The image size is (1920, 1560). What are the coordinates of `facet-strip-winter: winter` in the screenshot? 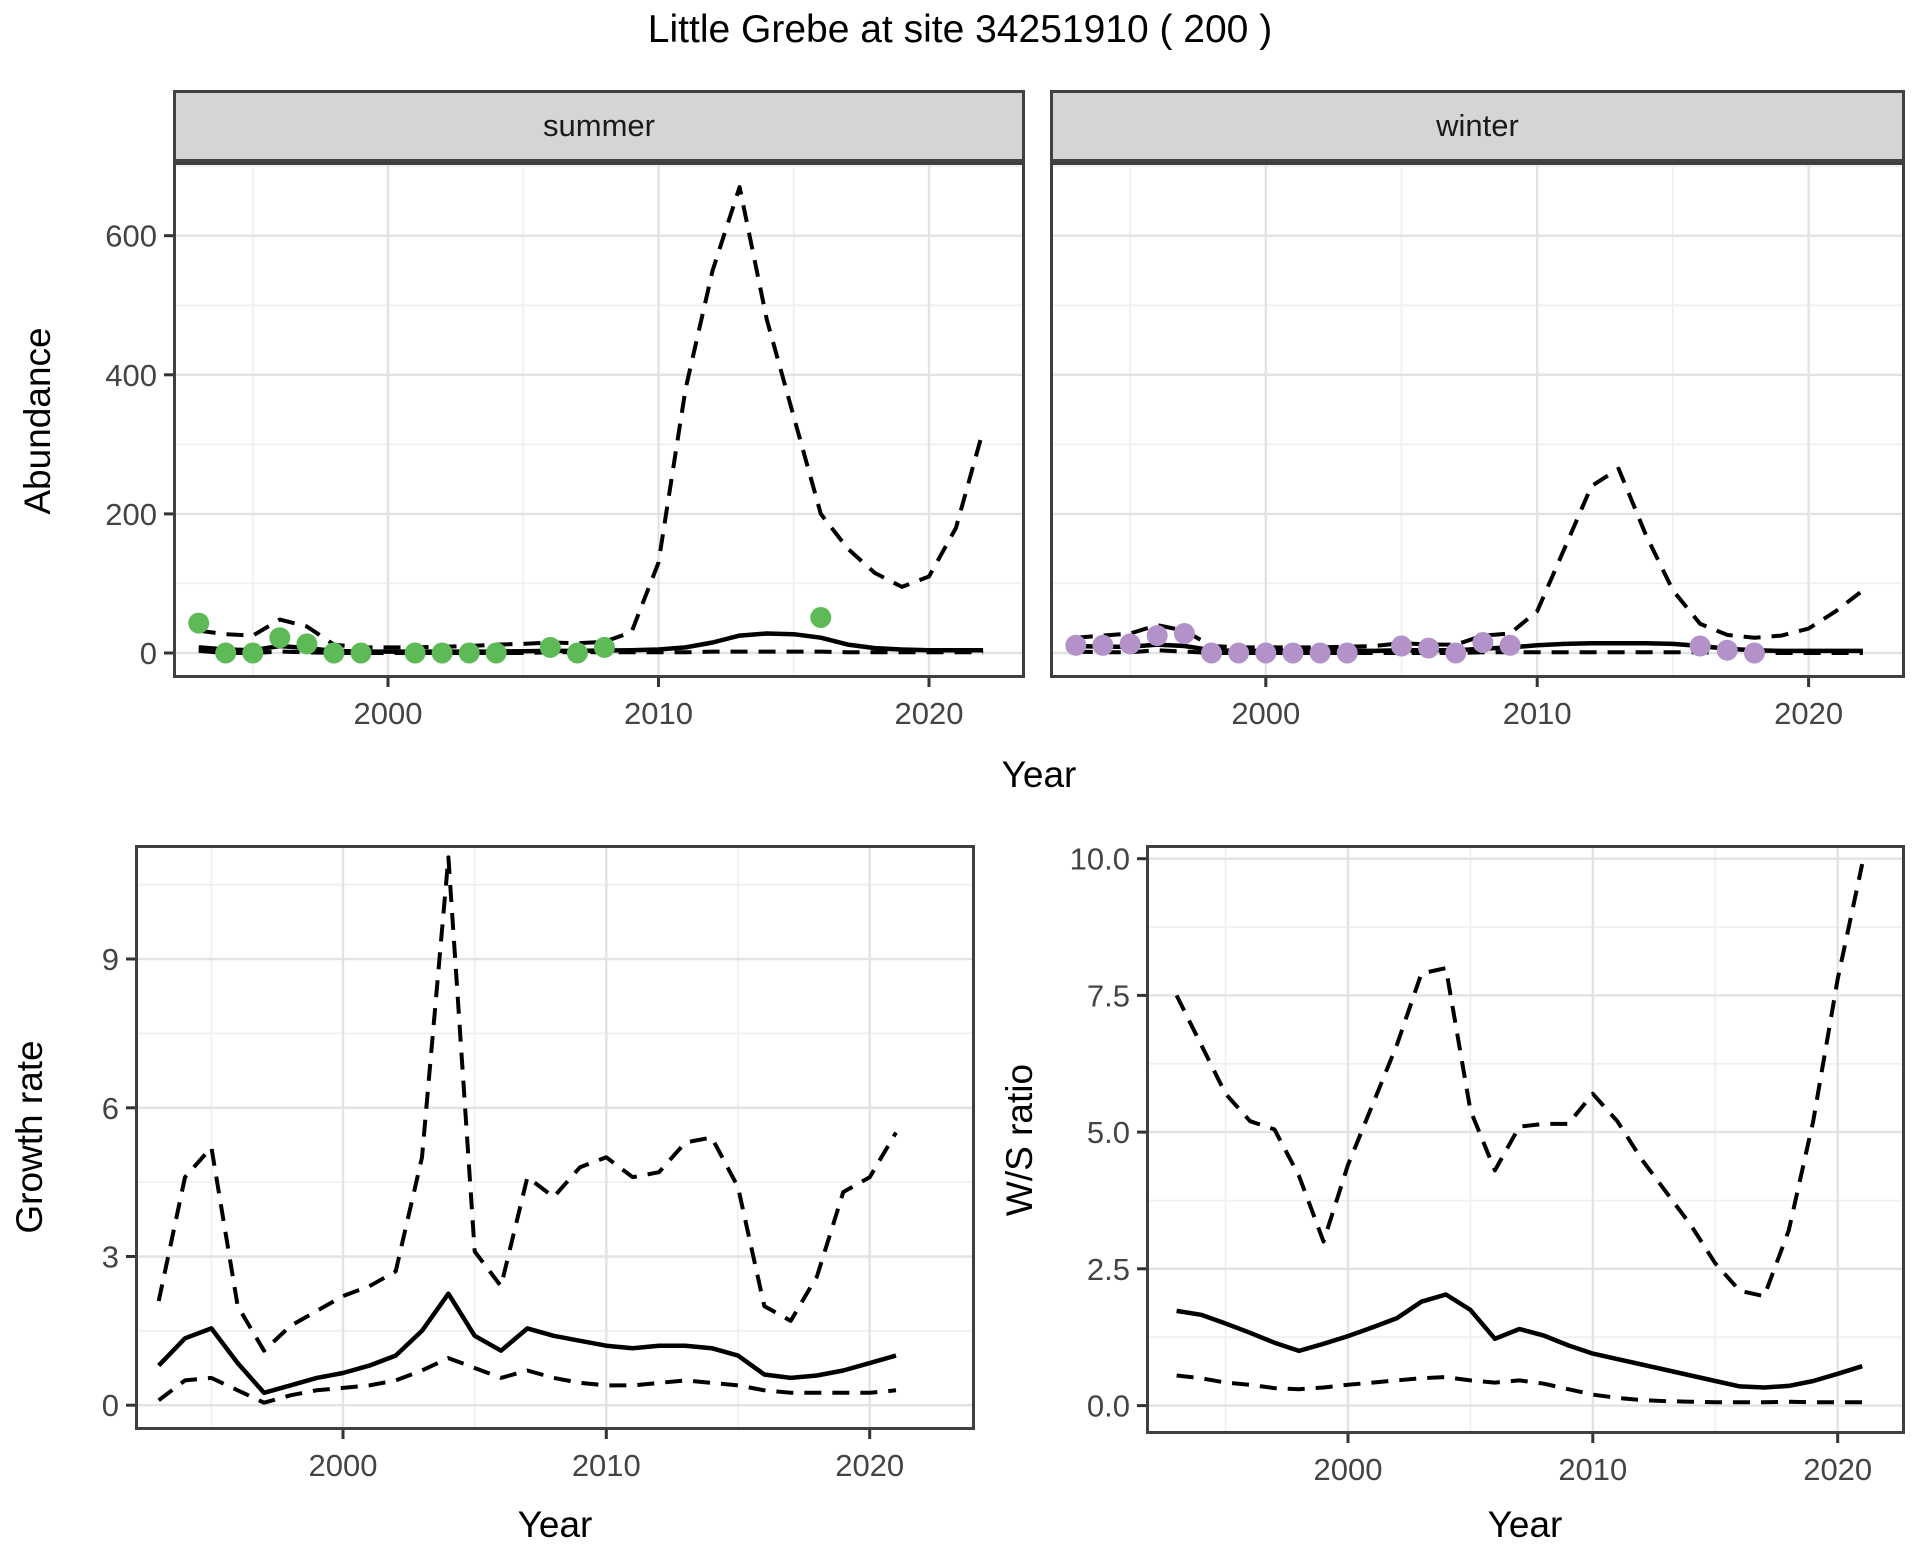 It's located at (1477, 126).